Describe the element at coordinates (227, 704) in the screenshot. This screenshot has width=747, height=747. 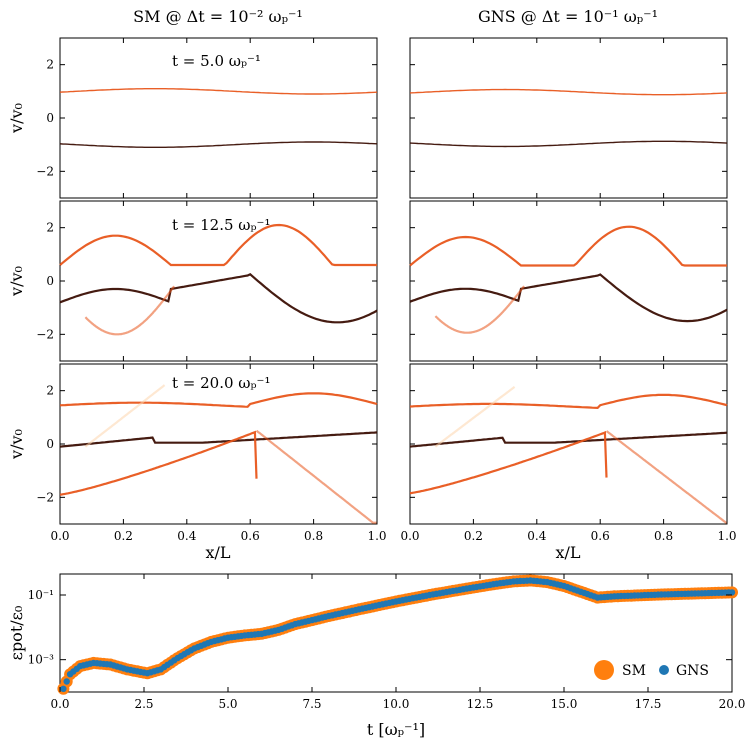
I see `energy-xtick-label: 5.0` at that location.